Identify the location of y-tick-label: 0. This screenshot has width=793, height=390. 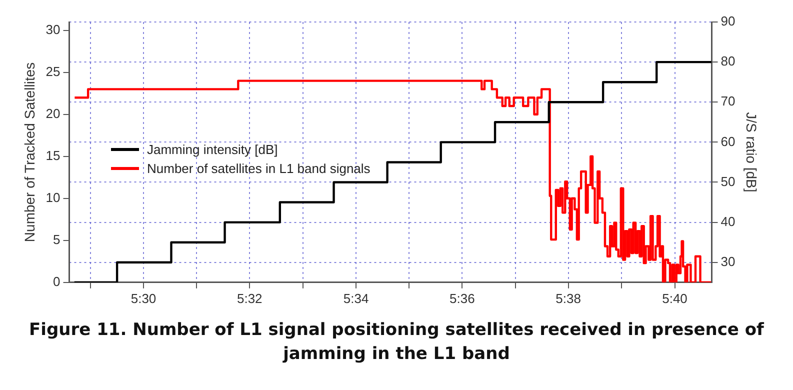
(56, 281).